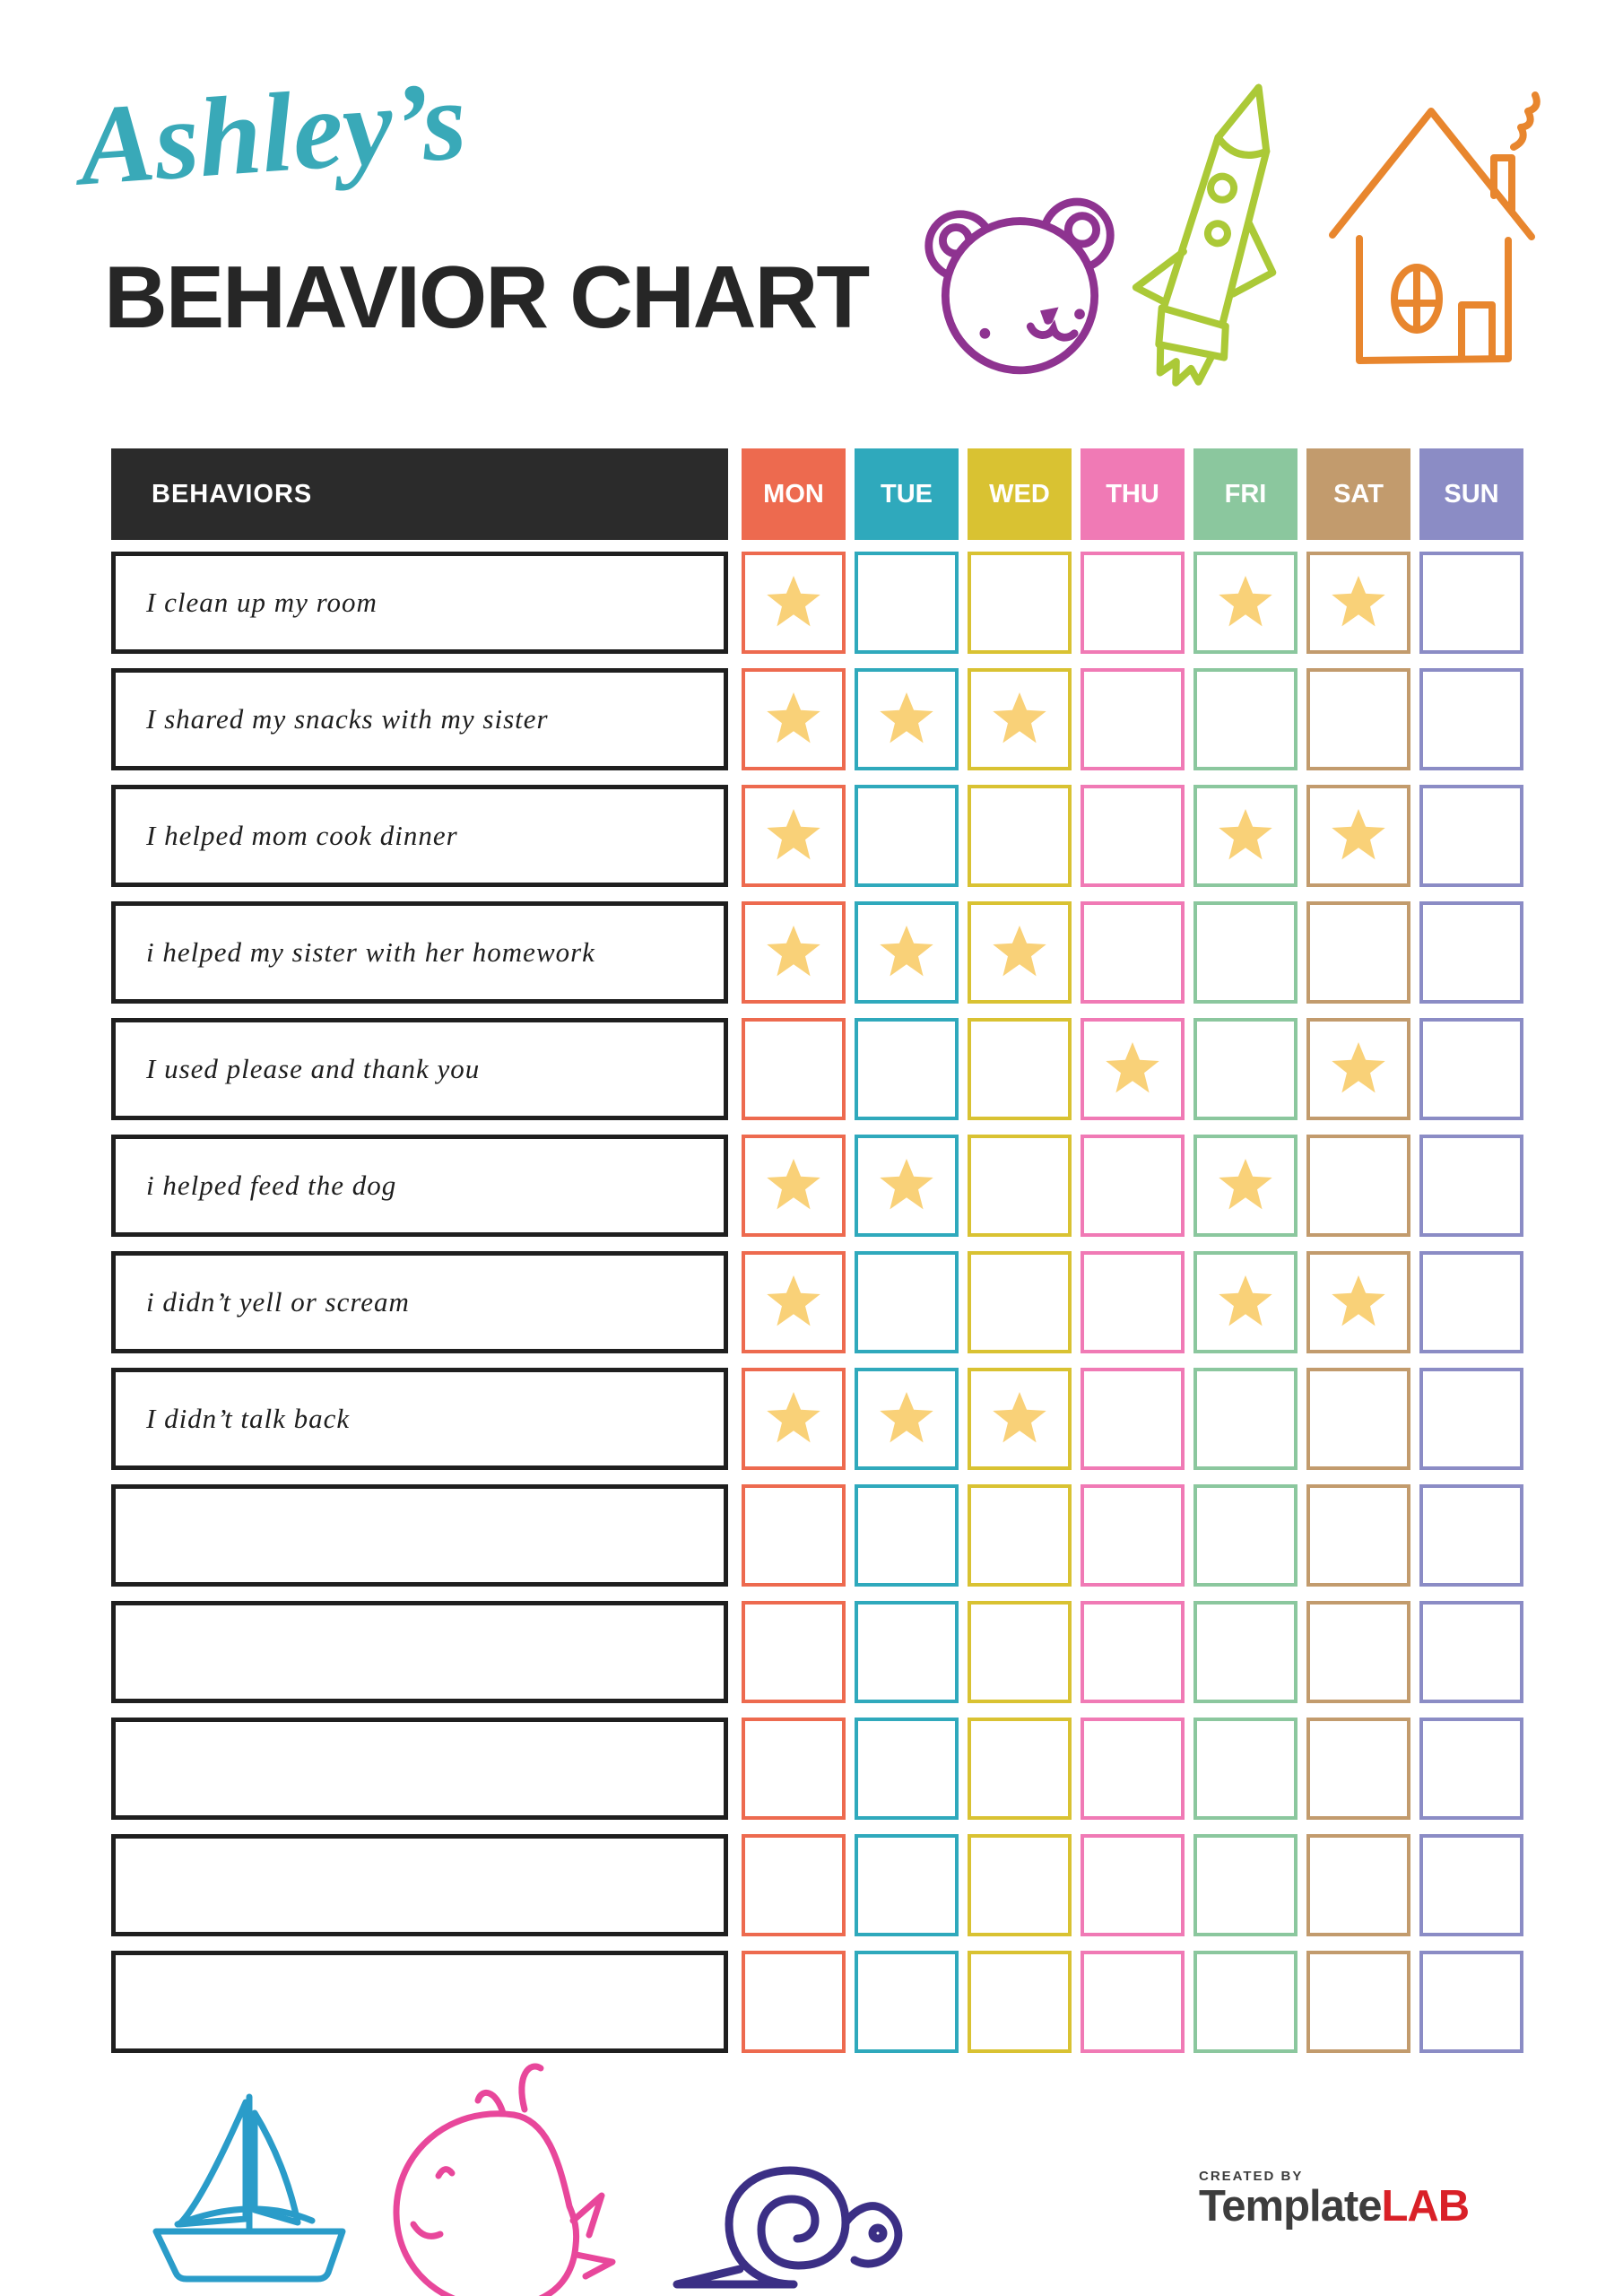 Image resolution: width=1623 pixels, height=2296 pixels. Describe the element at coordinates (1251, 2176) in the screenshot. I see `created-by-label: CREATED BY` at that location.